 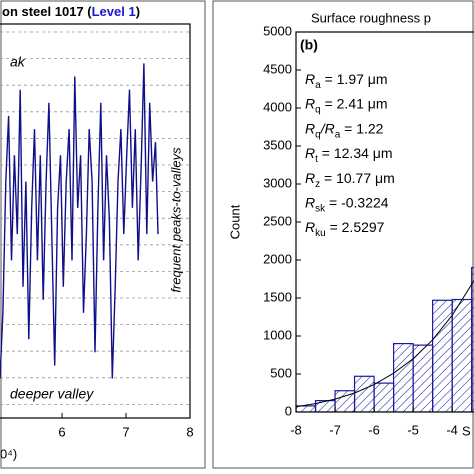 I want to click on stat-text: /R, so click(x=327, y=128).